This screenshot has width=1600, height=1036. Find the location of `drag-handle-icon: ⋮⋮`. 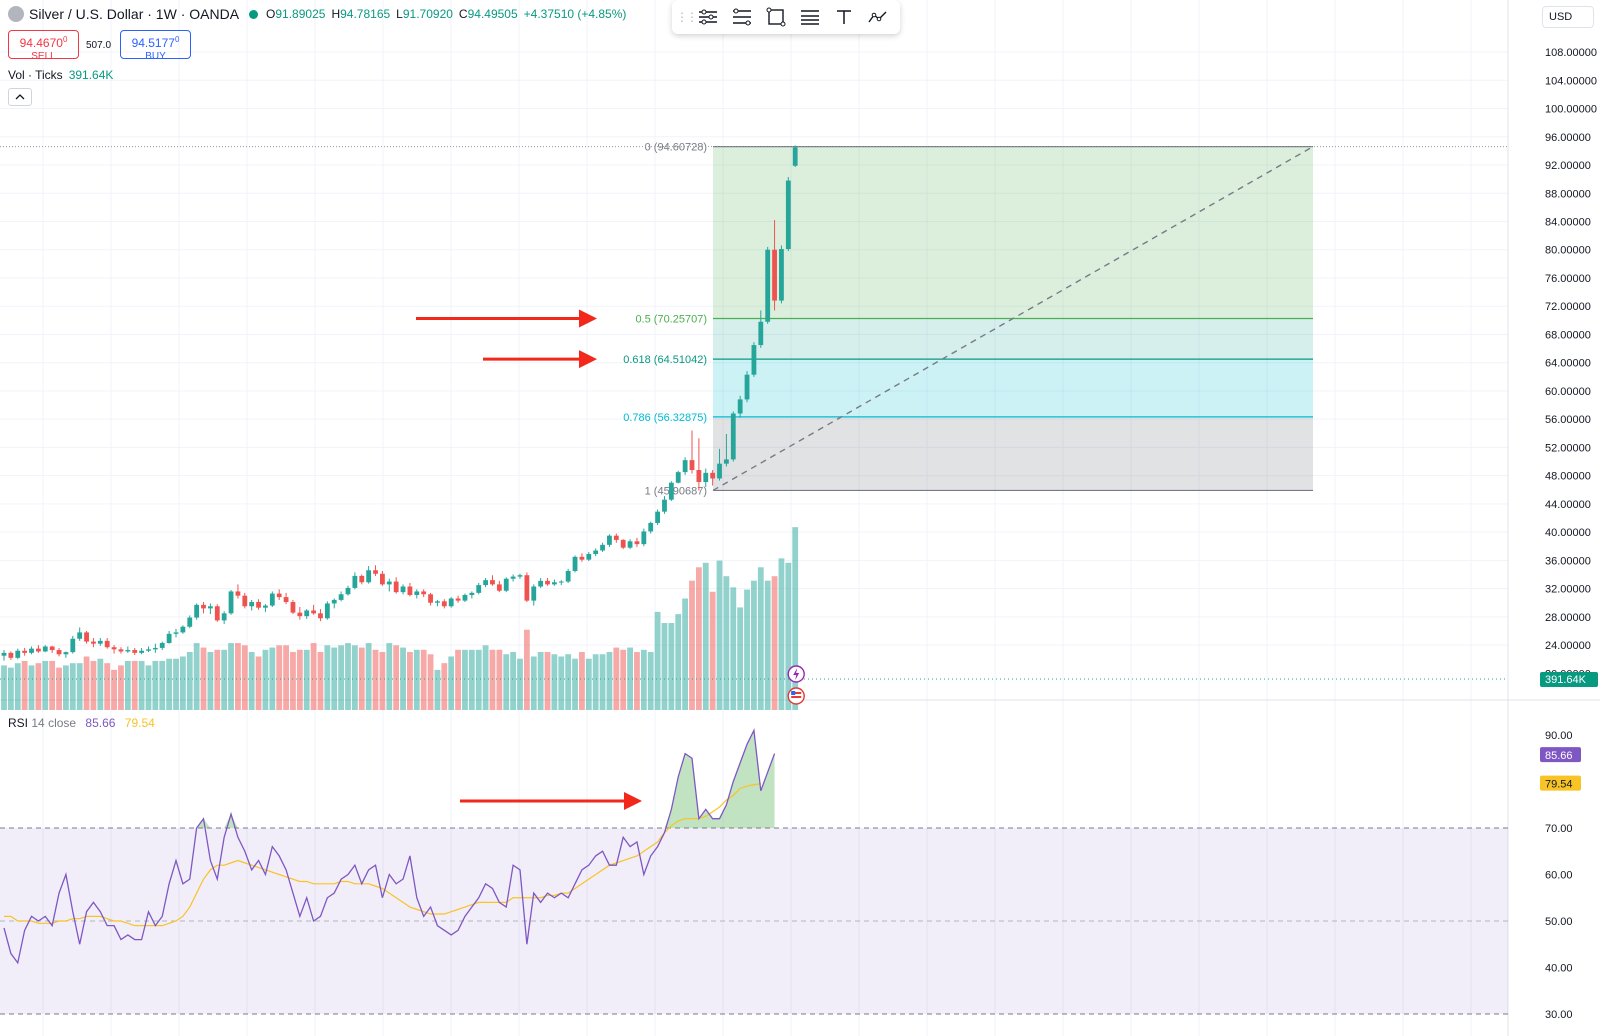

drag-handle-icon: ⋮⋮ is located at coordinates (687, 17).